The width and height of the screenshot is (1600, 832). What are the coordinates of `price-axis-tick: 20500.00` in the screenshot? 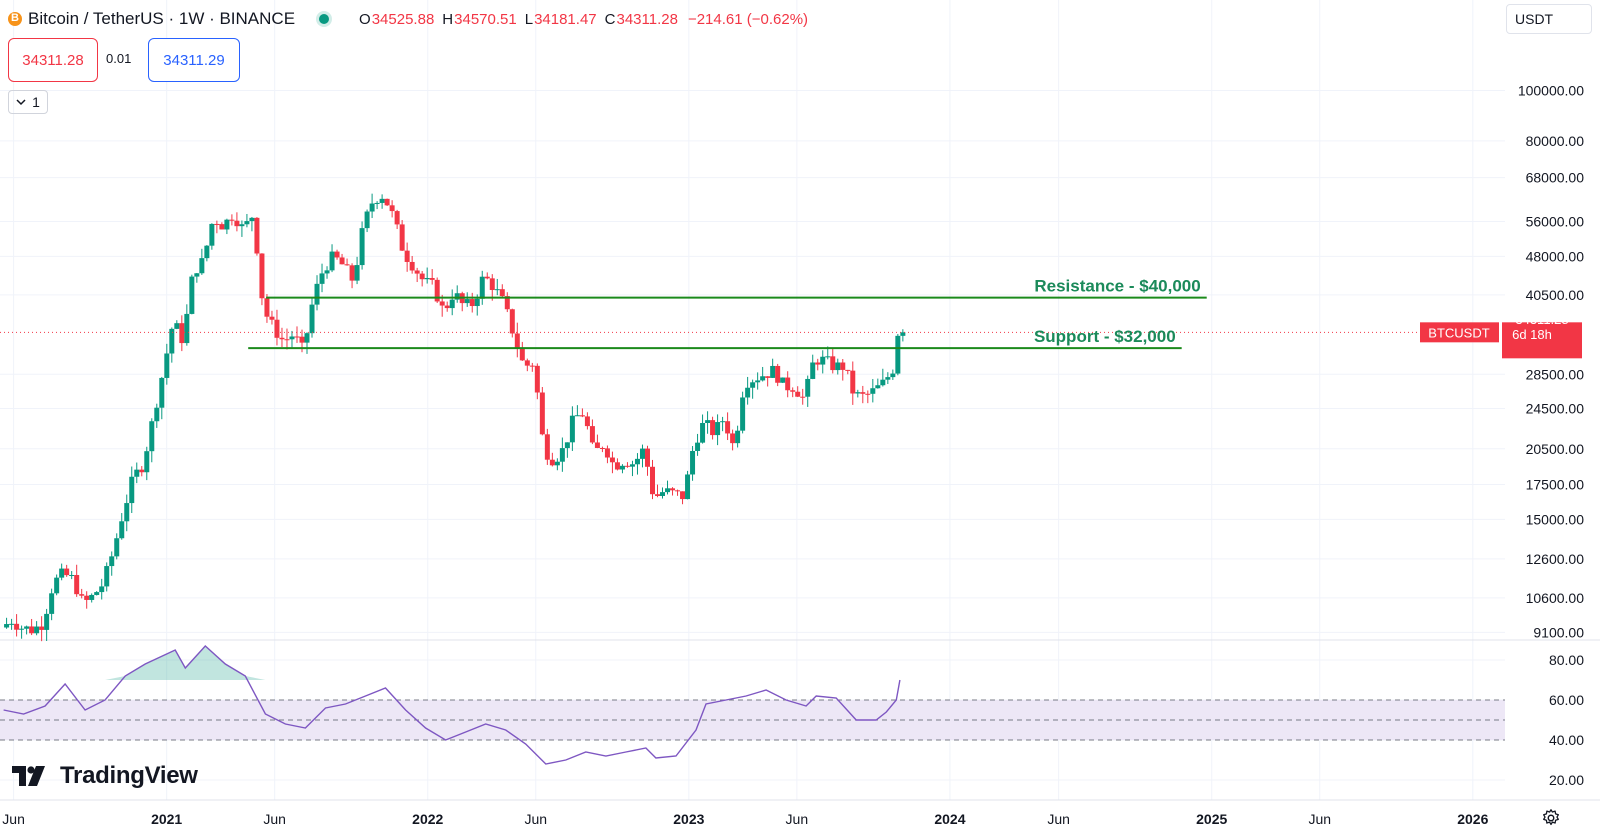 It's located at (1555, 449).